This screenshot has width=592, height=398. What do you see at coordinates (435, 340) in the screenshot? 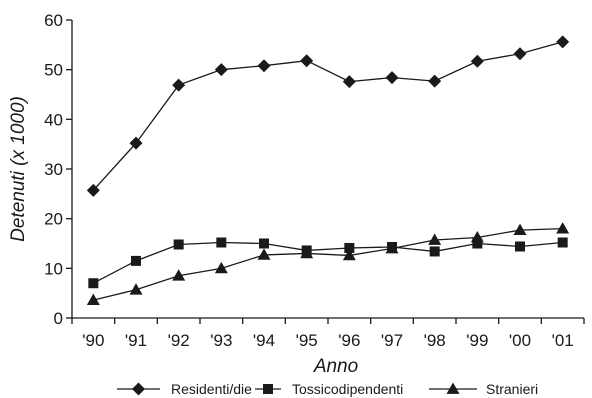
I see `x-tick-label: '98` at bounding box center [435, 340].